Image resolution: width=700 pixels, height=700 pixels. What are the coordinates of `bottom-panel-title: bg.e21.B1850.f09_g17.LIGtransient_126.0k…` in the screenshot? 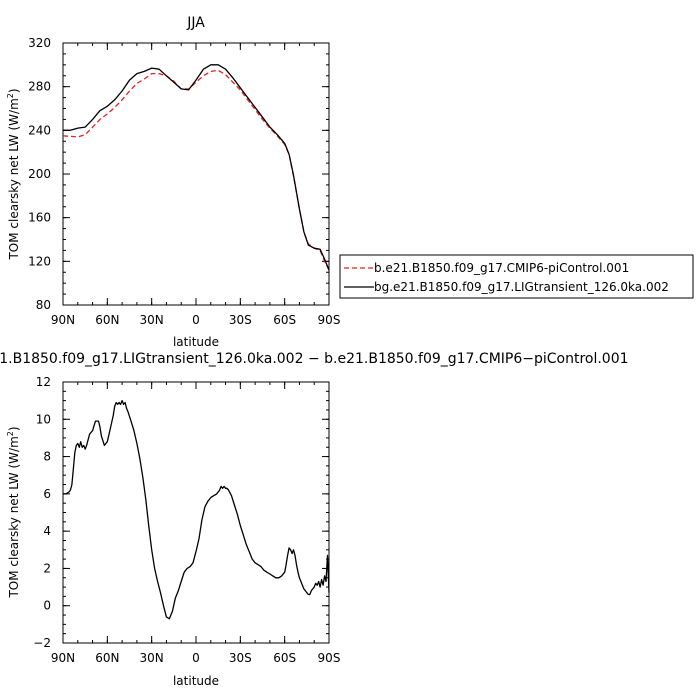 It's located at (314, 359).